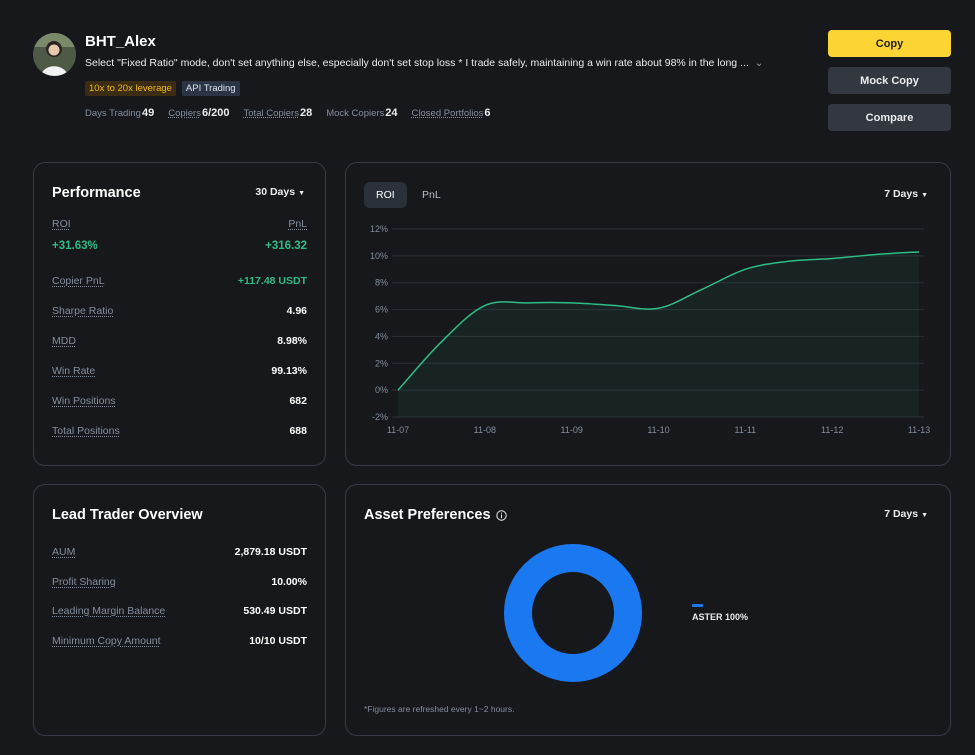  I want to click on compare-button: Compare, so click(889, 117).